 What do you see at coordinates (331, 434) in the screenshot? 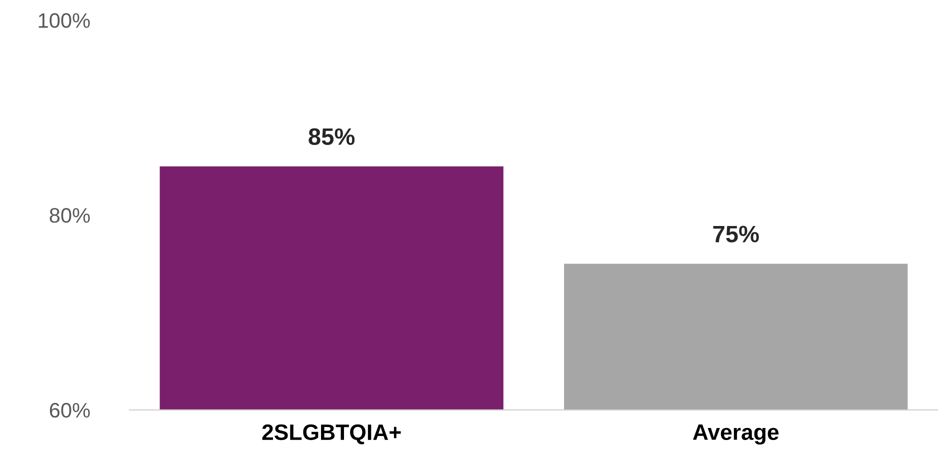
I see `x-tick-label: 2SLGBTQIA+` at bounding box center [331, 434].